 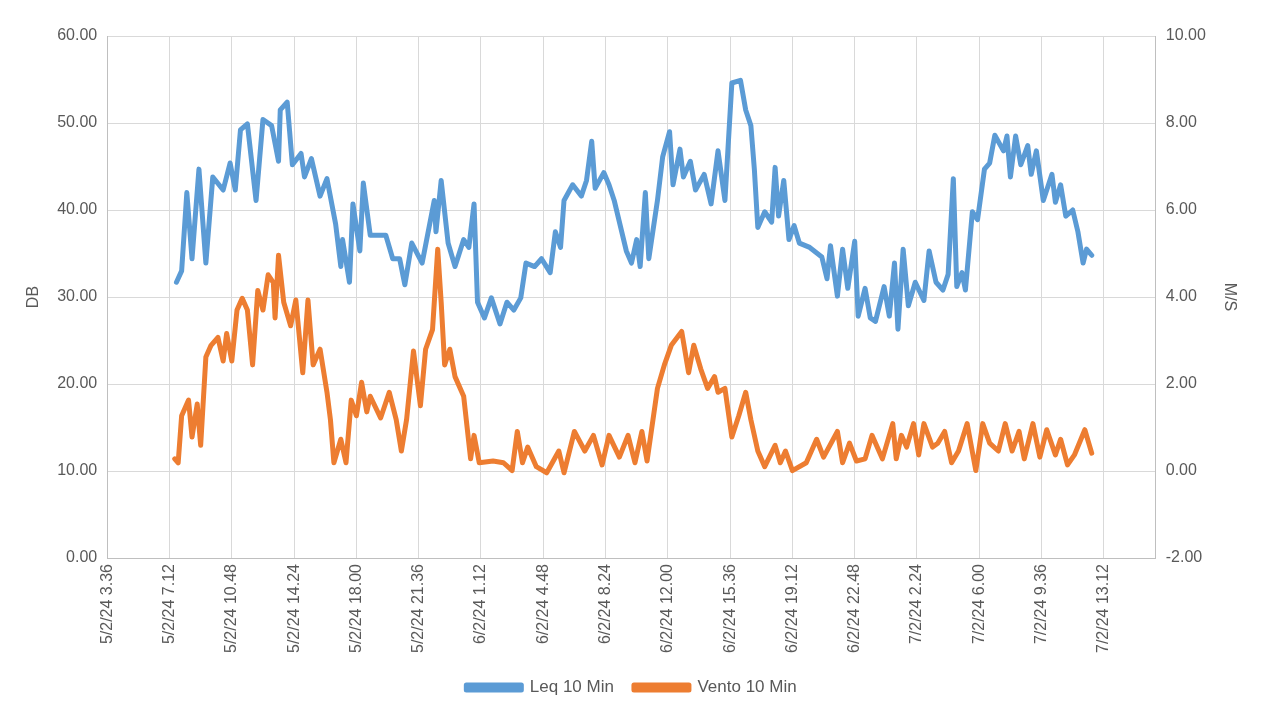 I want to click on y2-tick-label: 8.00, so click(x=1181, y=122).